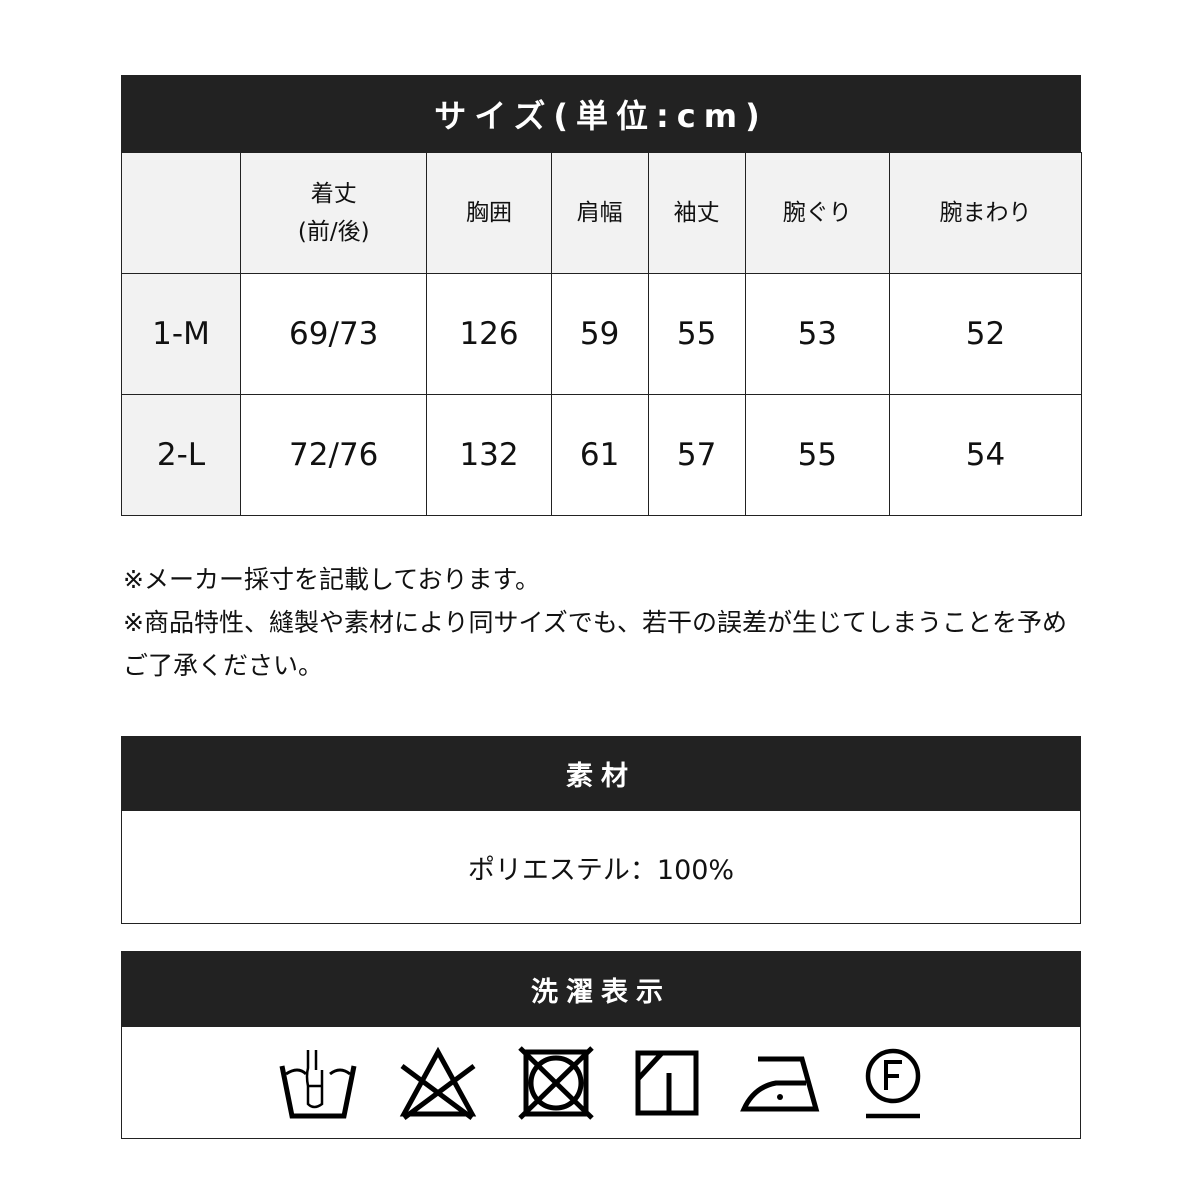 This screenshot has height=1200, width=1200. I want to click on material-title: 素材, so click(601, 773).